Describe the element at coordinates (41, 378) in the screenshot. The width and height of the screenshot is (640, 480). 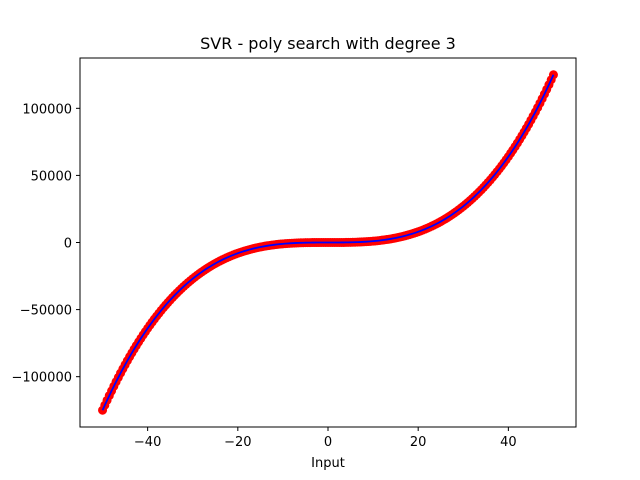
I see `y-tick-label: −100000` at that location.